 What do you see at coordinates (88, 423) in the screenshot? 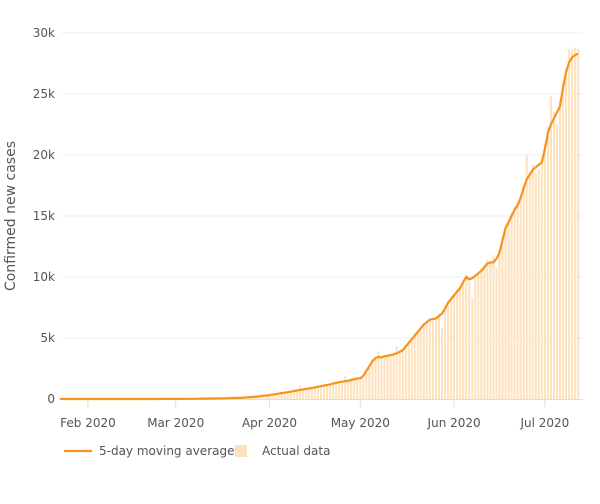
I see `x-tick-label: Feb 2020` at bounding box center [88, 423].